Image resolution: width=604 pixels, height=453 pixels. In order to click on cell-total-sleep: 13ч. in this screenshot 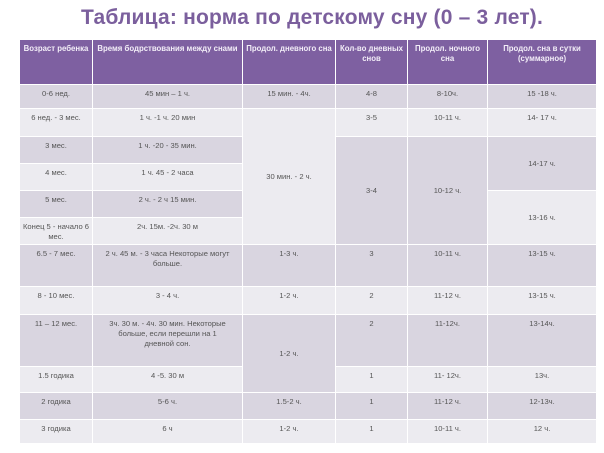, I will do `click(542, 380)`.